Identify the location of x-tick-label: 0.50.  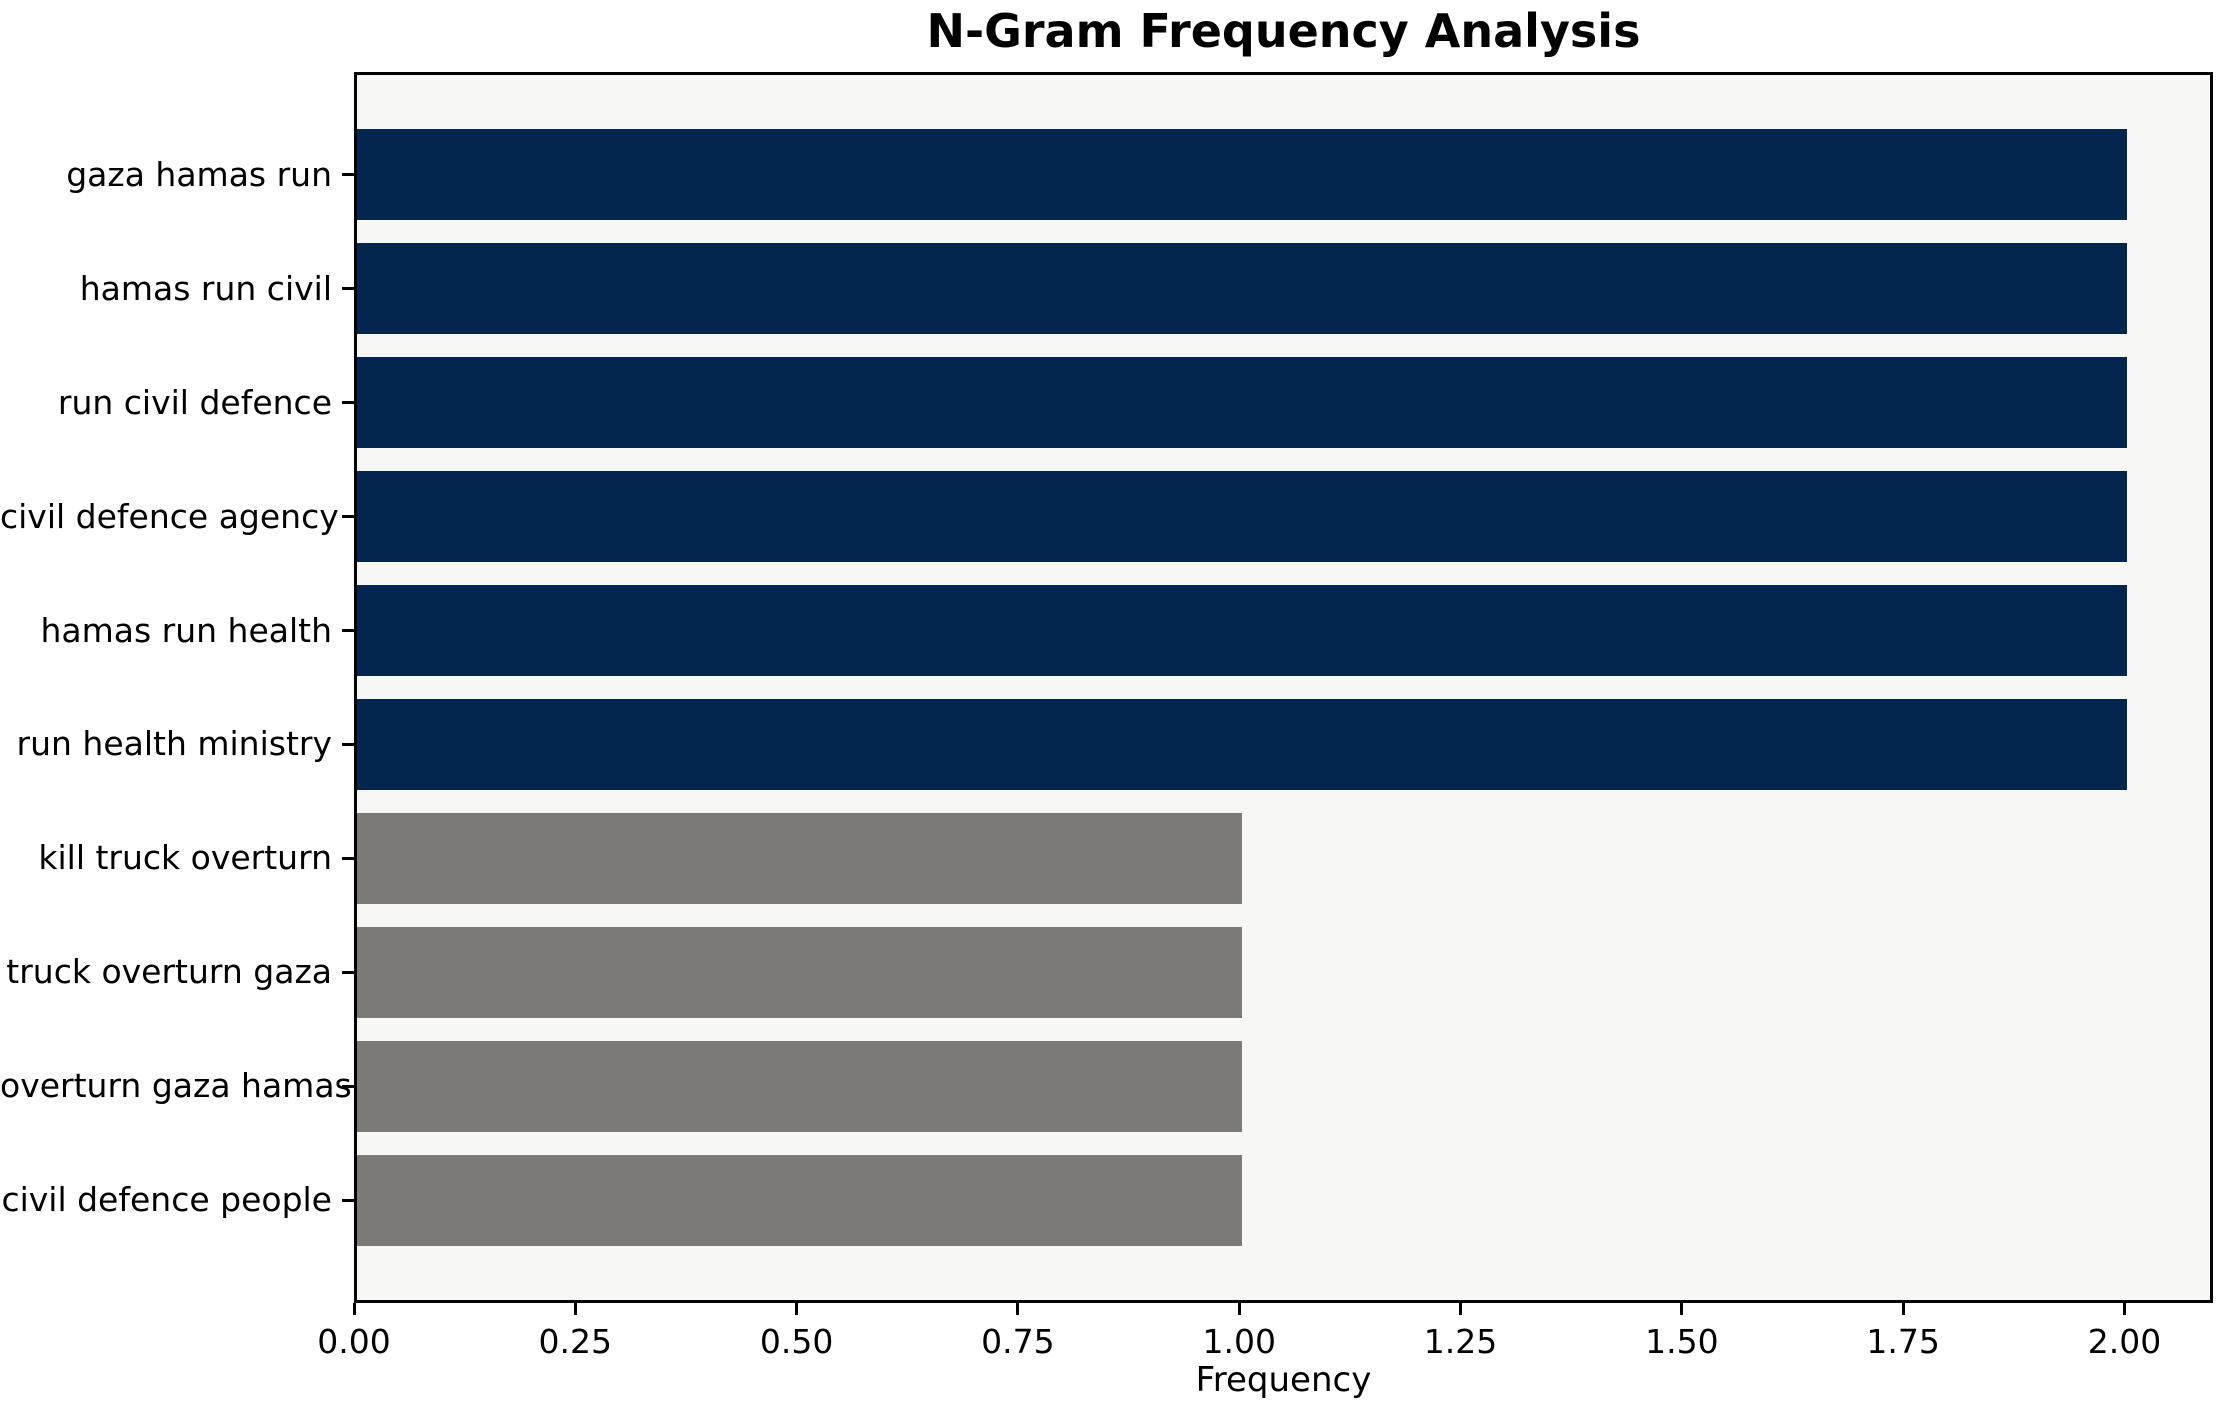
(796, 1341).